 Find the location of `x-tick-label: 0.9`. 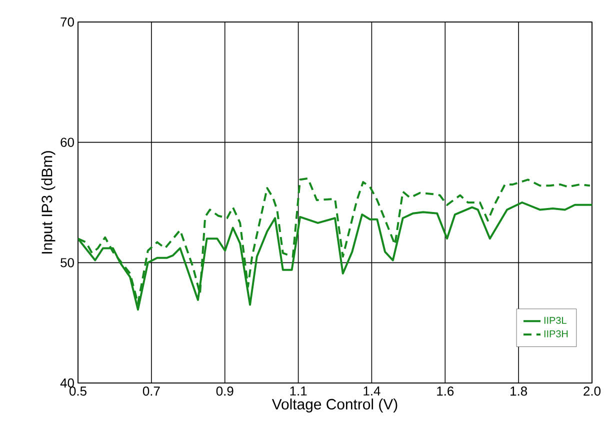

x-tick-label: 0.9 is located at coordinates (225, 391).